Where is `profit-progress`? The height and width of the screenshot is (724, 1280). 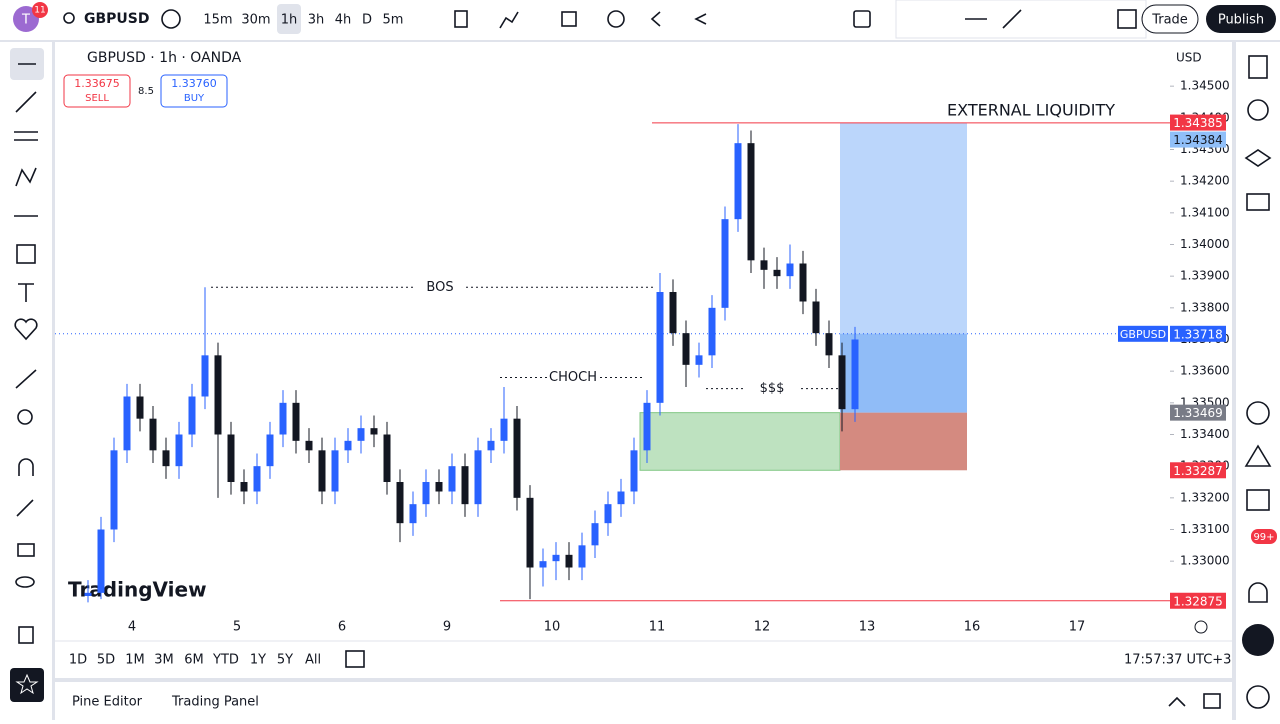
profit-progress is located at coordinates (903, 373).